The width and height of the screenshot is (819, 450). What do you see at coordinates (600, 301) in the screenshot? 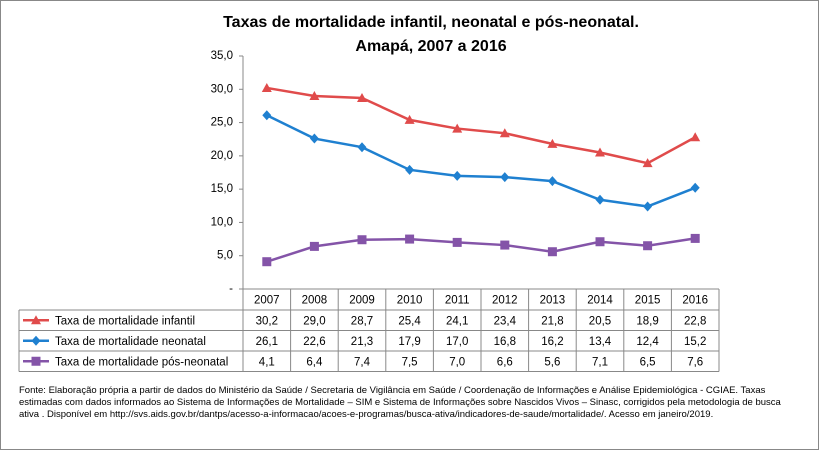
I see `x-tick-label: 2014` at bounding box center [600, 301].